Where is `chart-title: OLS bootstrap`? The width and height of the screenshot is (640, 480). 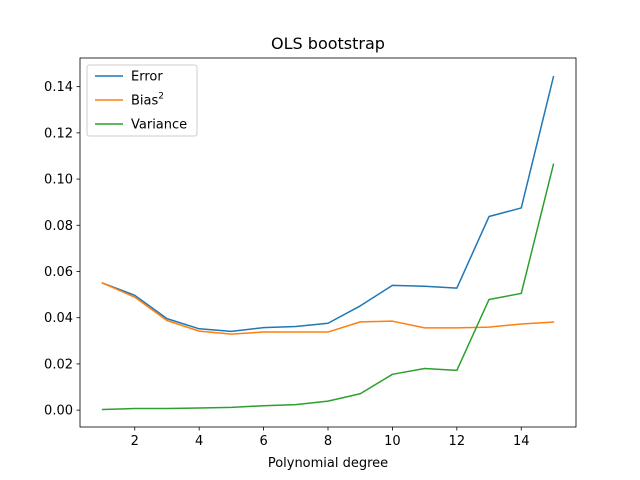
chart-title: OLS bootstrap is located at coordinates (328, 43).